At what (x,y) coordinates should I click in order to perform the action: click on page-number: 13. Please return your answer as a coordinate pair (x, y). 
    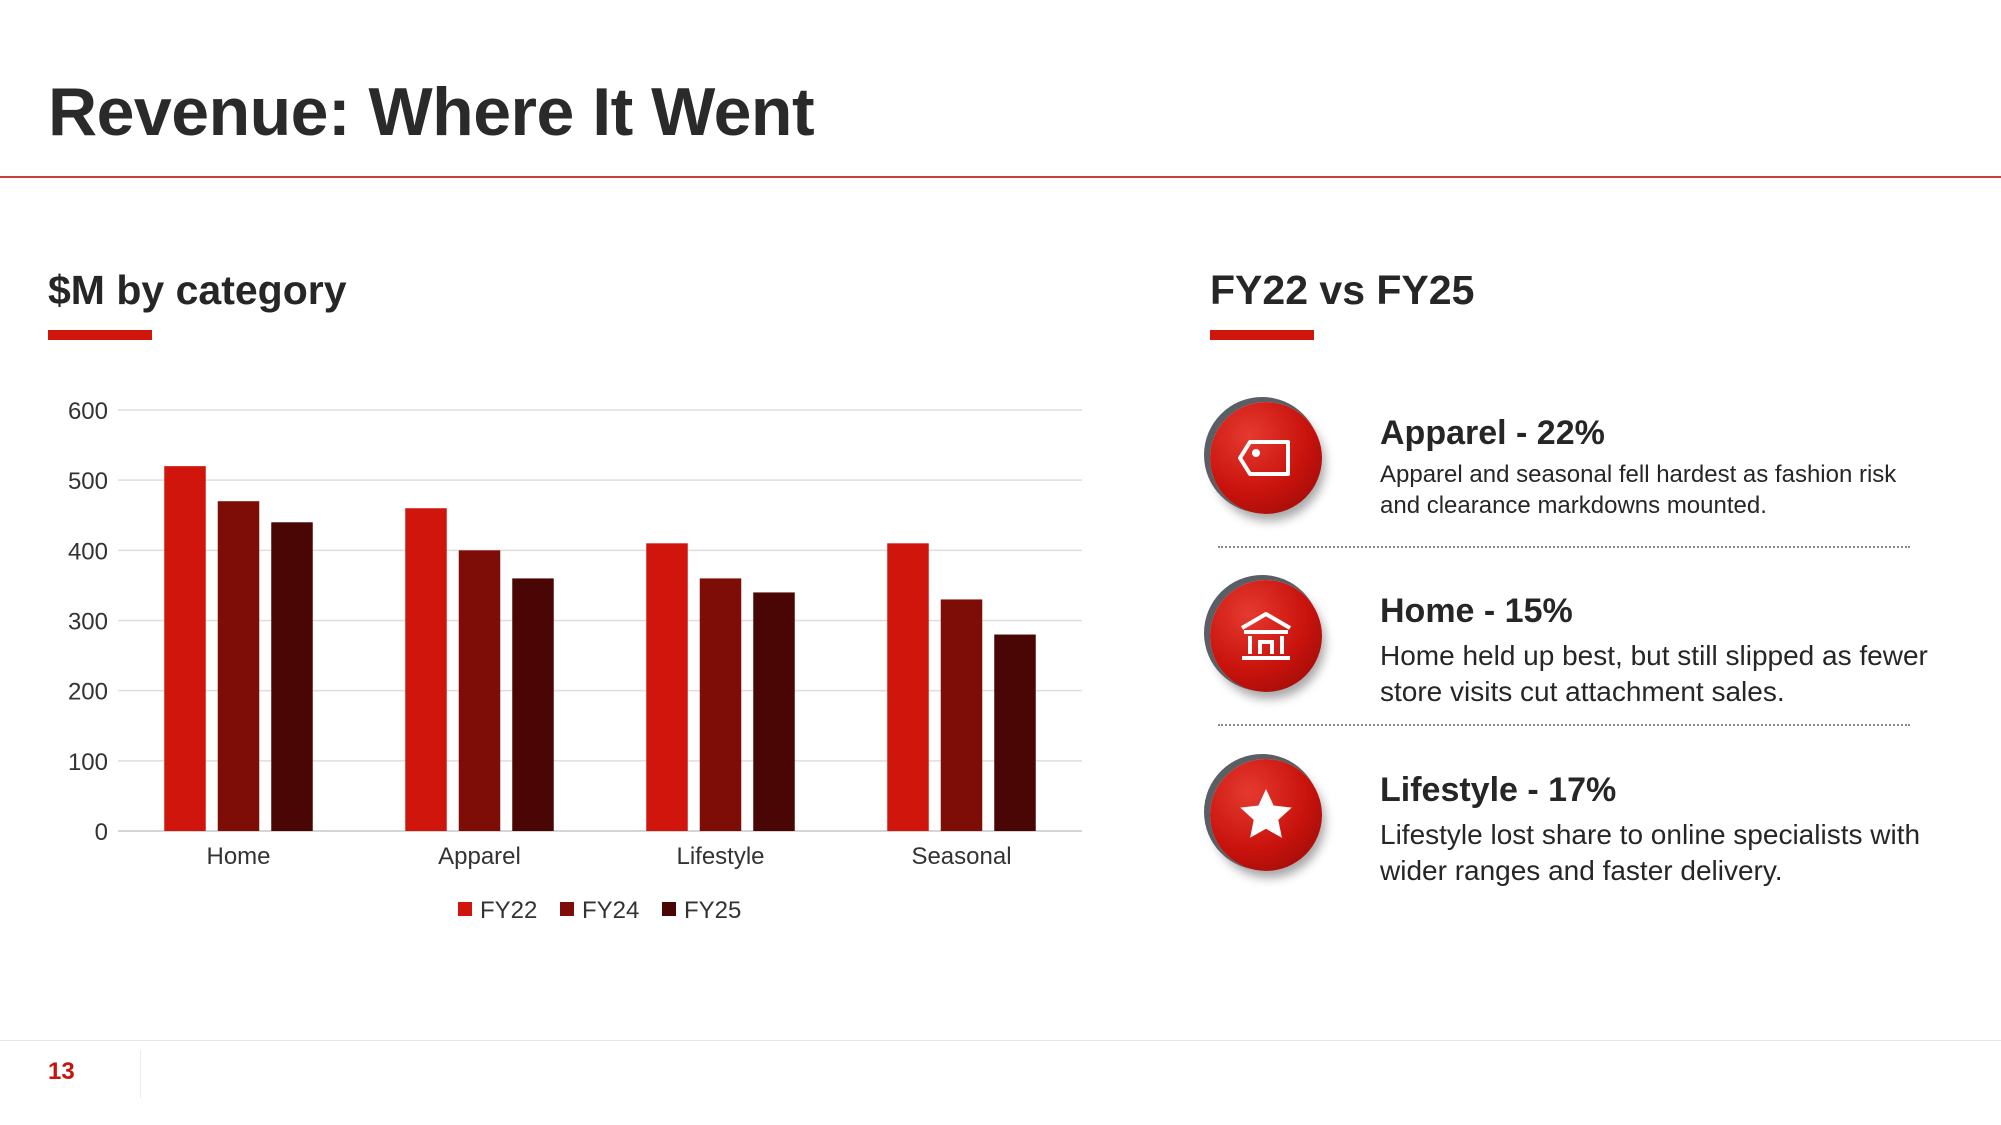
    Looking at the image, I should click on (61, 1071).